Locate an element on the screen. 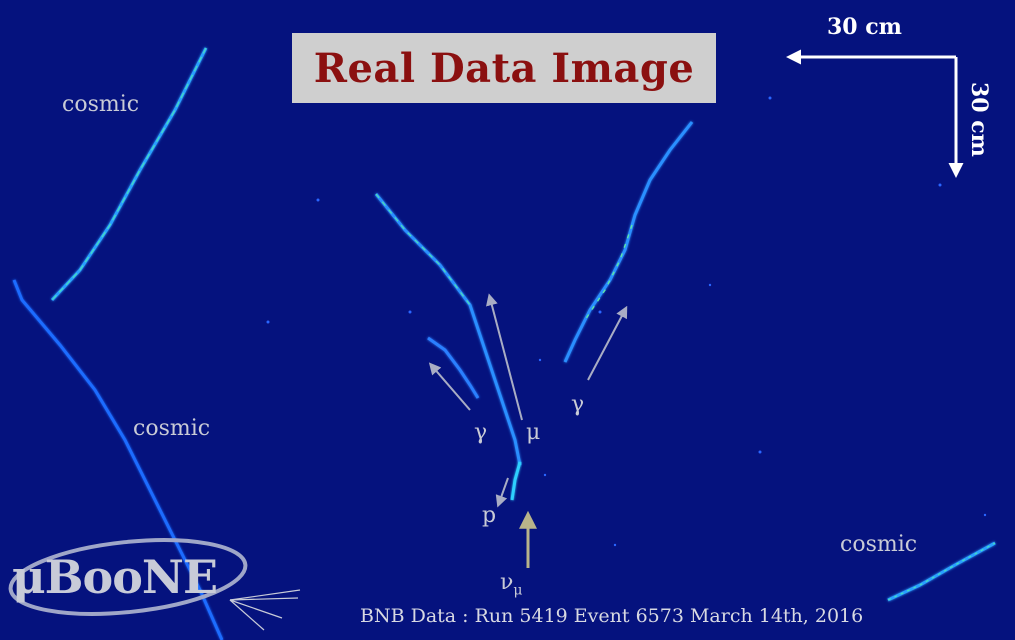 This screenshot has height=640, width=1015. scale-label-horizontal: 30 cm is located at coordinates (864, 27).